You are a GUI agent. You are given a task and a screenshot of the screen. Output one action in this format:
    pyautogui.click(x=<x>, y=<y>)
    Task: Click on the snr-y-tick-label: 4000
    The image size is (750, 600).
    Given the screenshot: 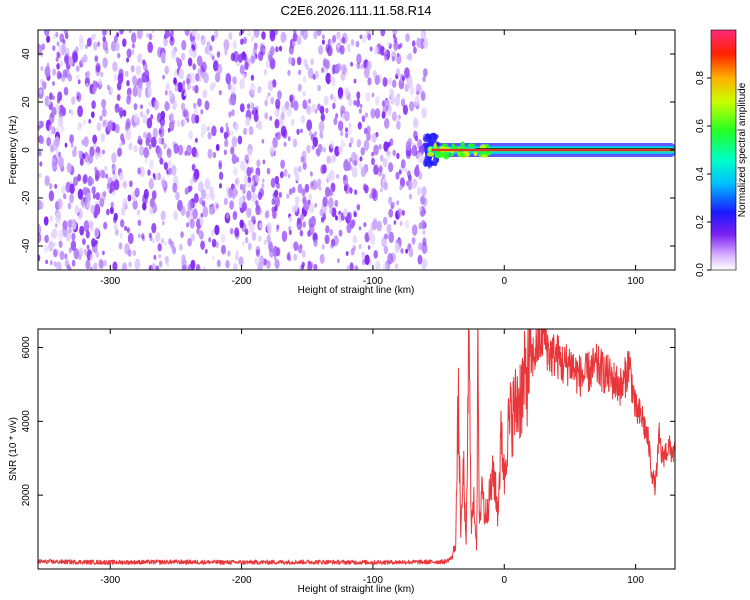 What is the action you would take?
    pyautogui.click(x=26, y=421)
    